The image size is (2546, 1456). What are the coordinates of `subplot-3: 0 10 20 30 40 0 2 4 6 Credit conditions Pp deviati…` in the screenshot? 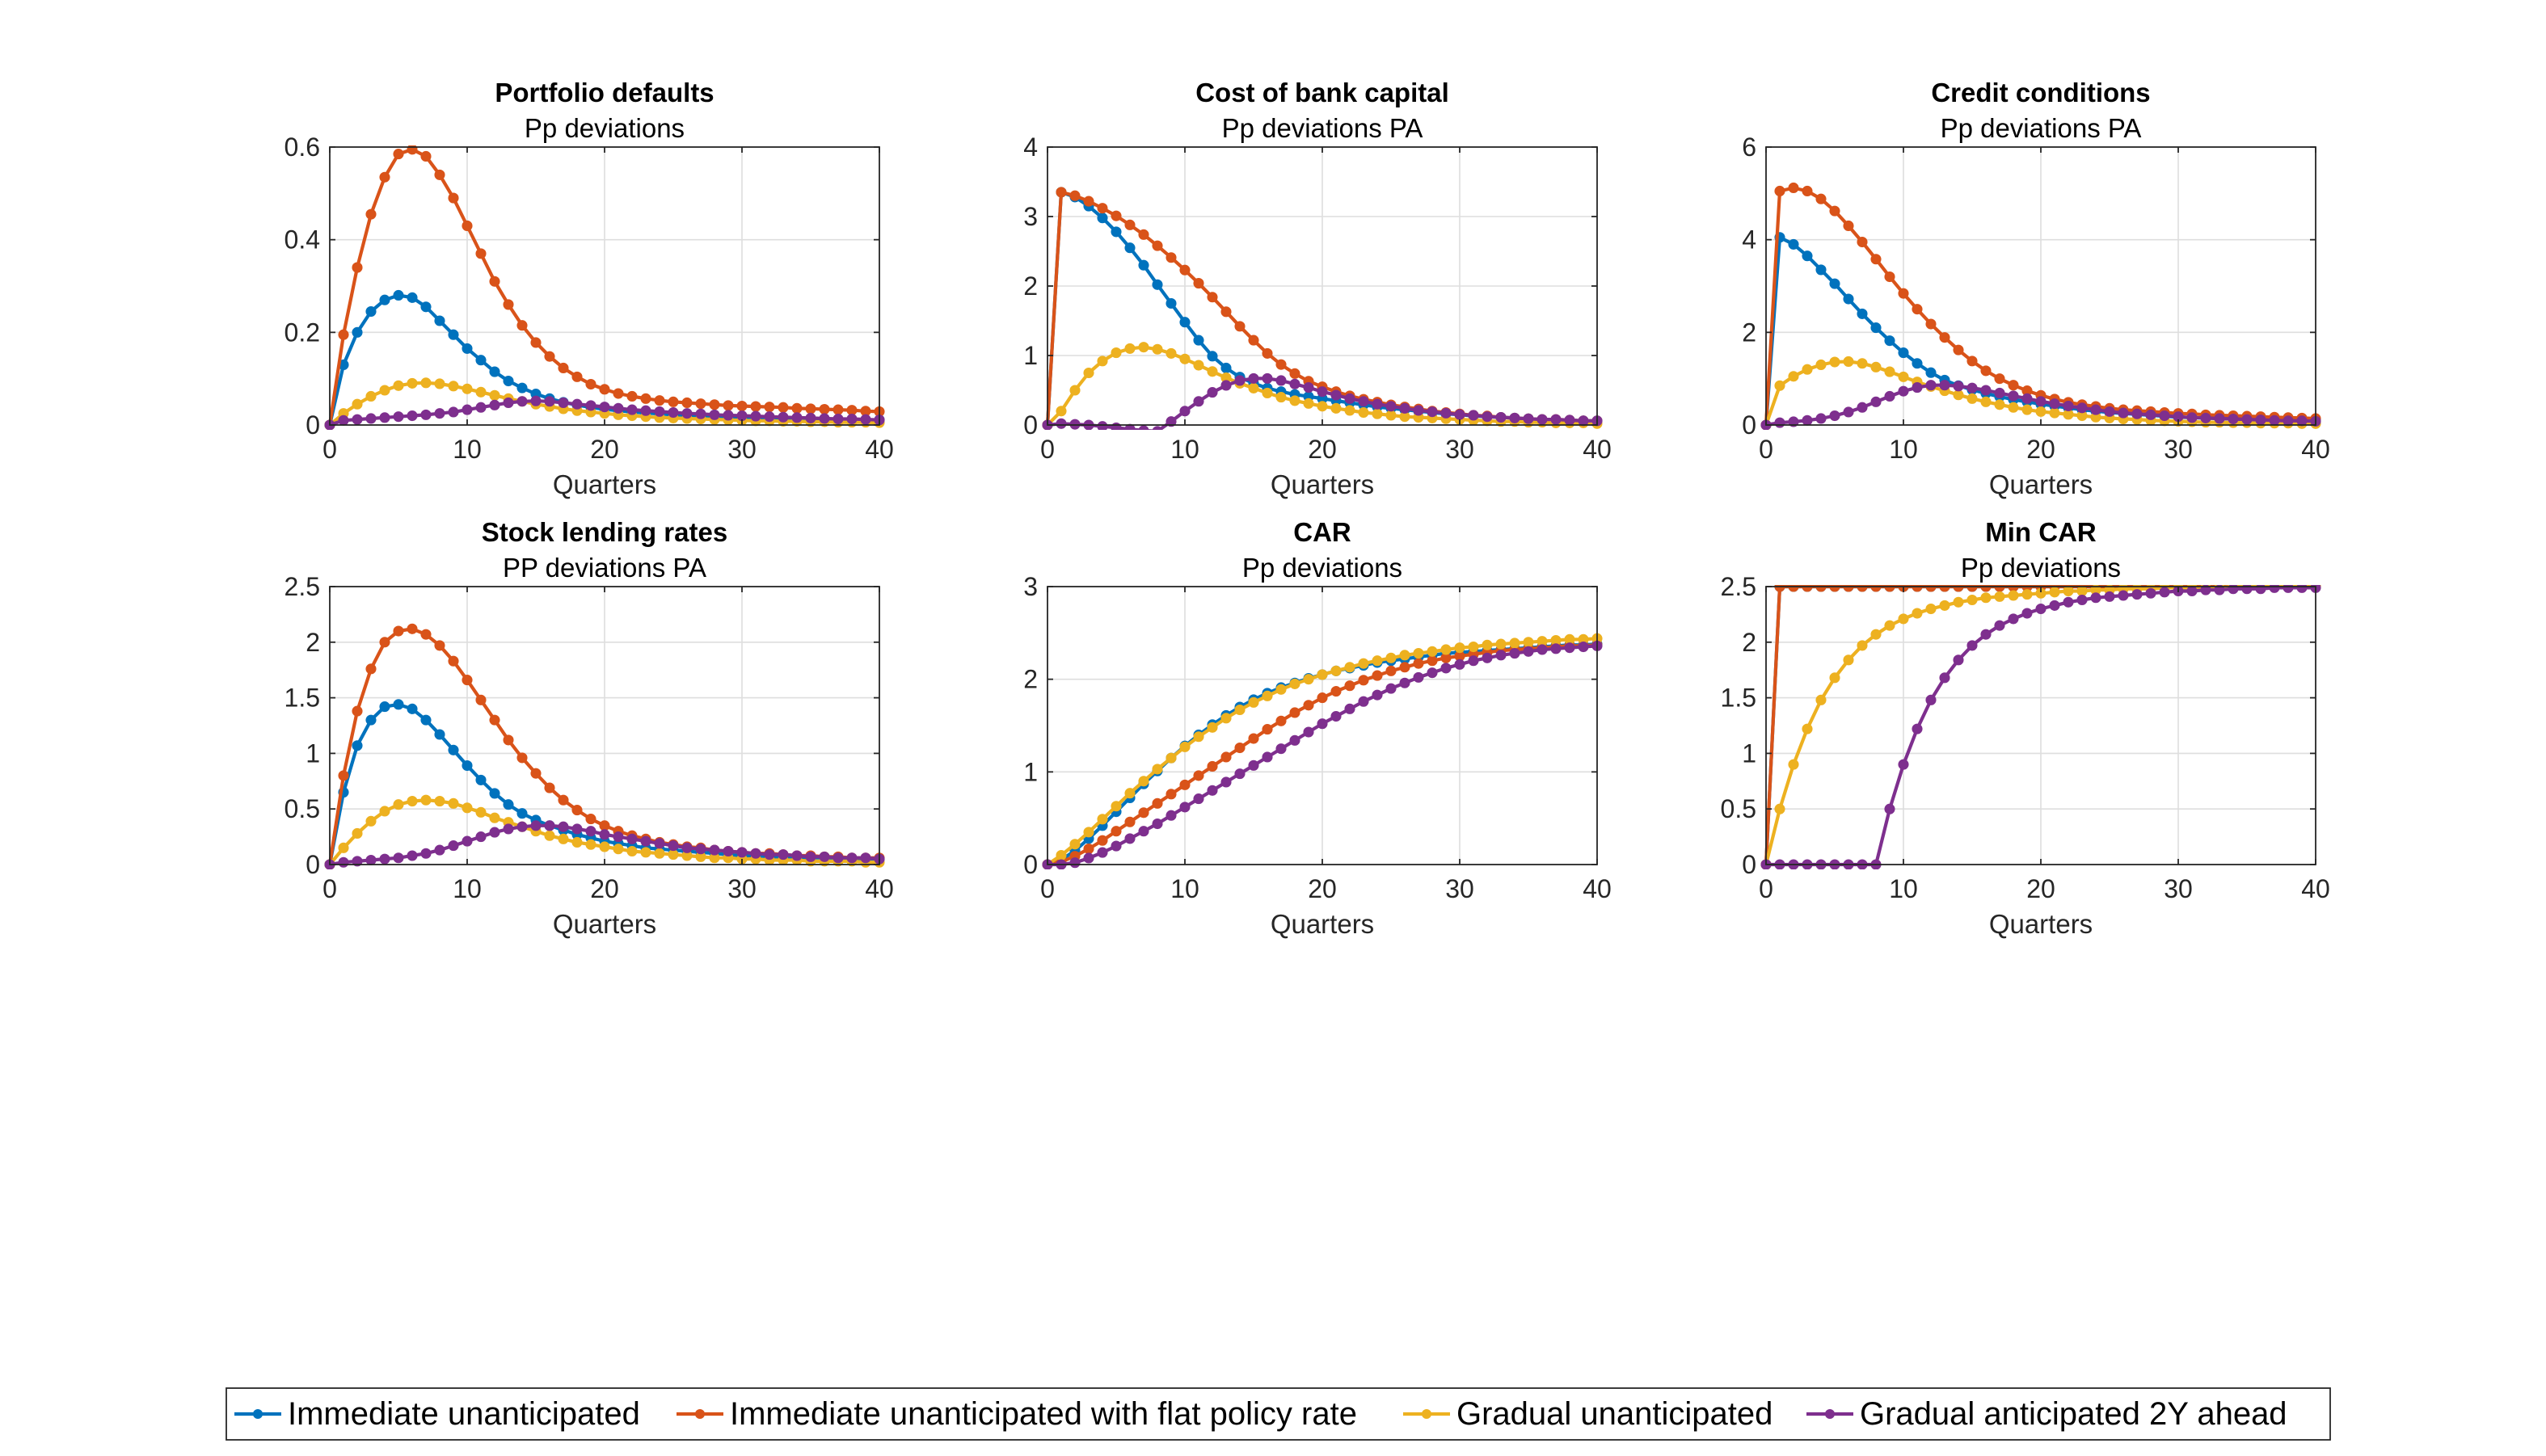 It's located at (2036, 288).